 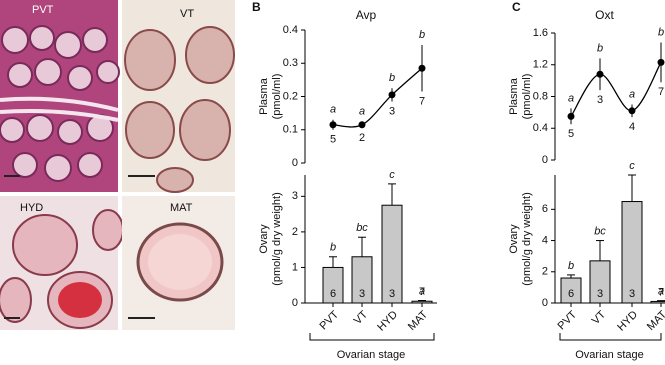 What do you see at coordinates (187, 14) in the screenshot?
I see `micrograph-label: VT` at bounding box center [187, 14].